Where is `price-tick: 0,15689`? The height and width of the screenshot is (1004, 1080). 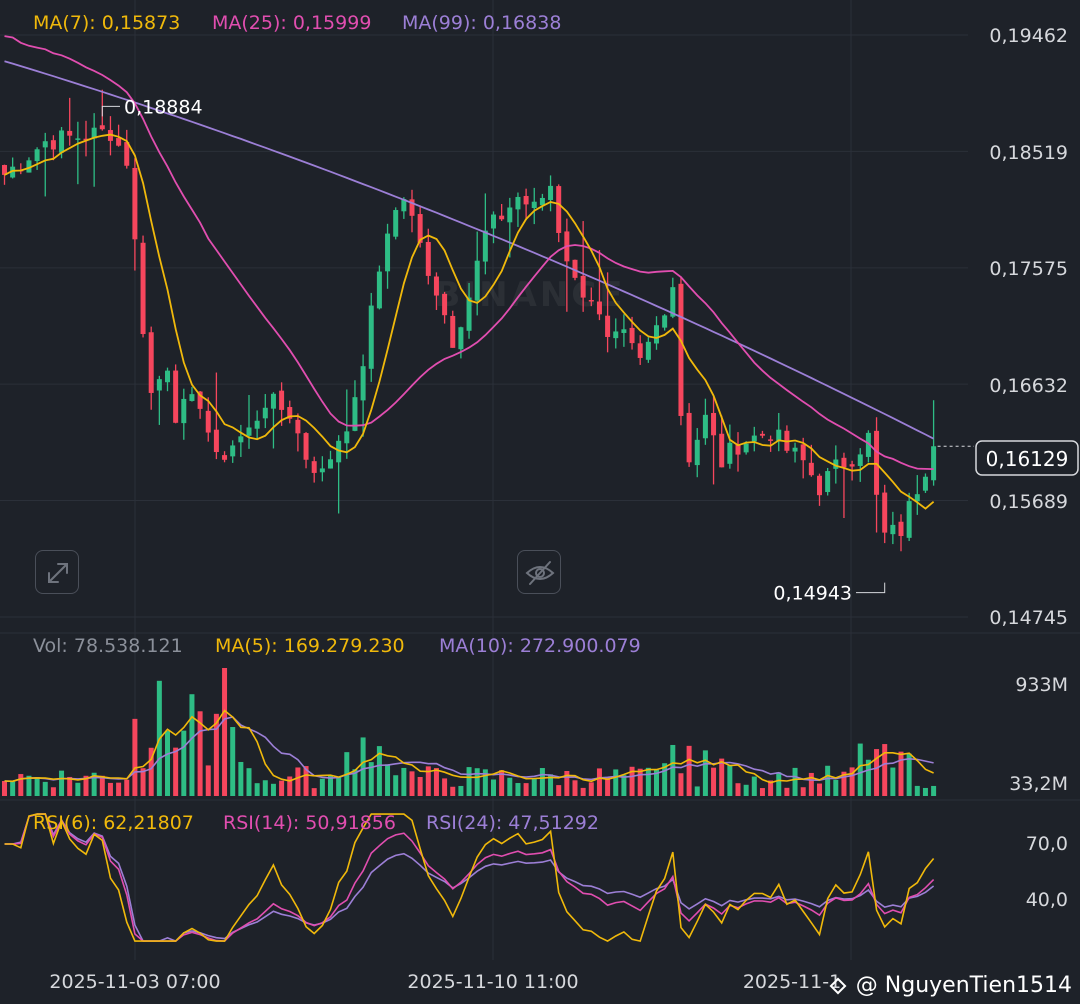 price-tick: 0,15689 is located at coordinates (1028, 502).